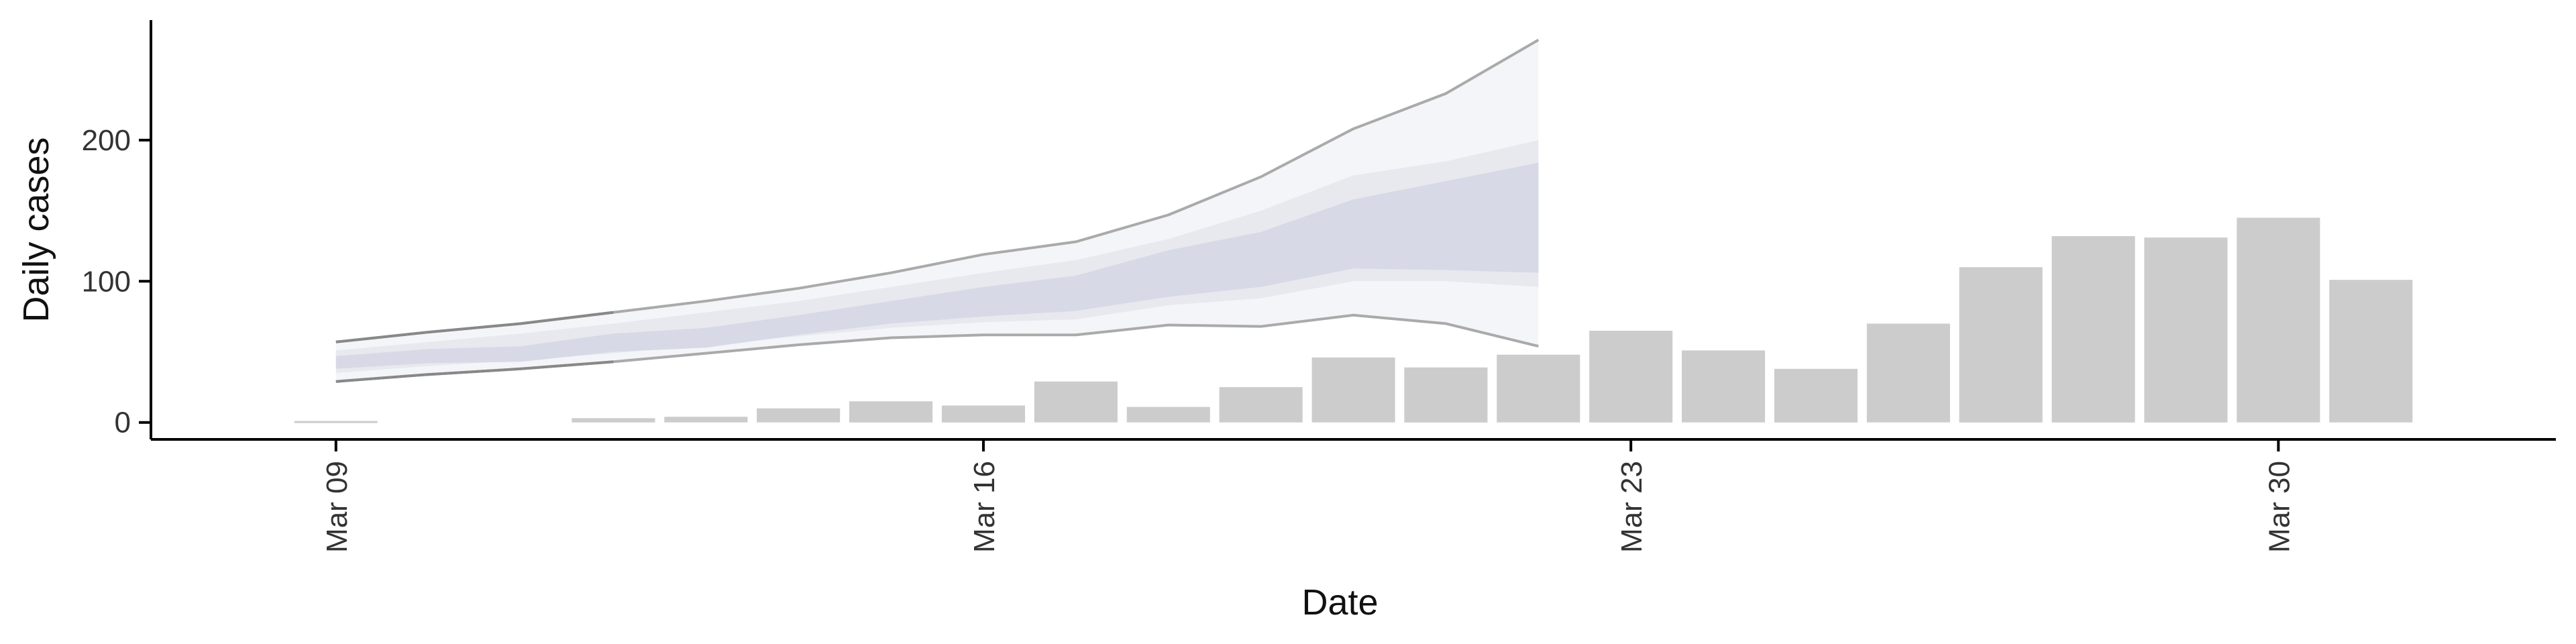 Image resolution: width=2576 pixels, height=644 pixels. Describe the element at coordinates (474, 371) in the screenshot. I see `outer-band-lower-line-dark` at that location.